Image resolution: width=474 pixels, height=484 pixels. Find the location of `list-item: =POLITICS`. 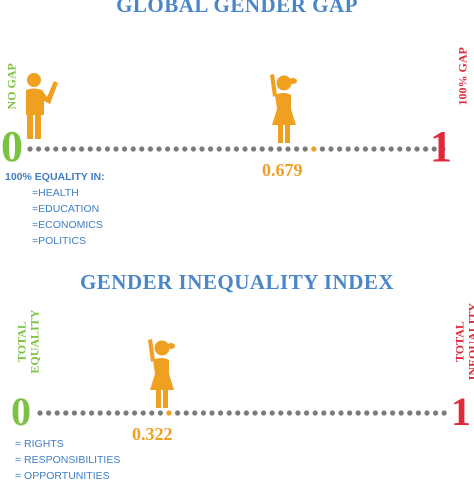

list-item: =POLITICS is located at coordinates (59, 241).